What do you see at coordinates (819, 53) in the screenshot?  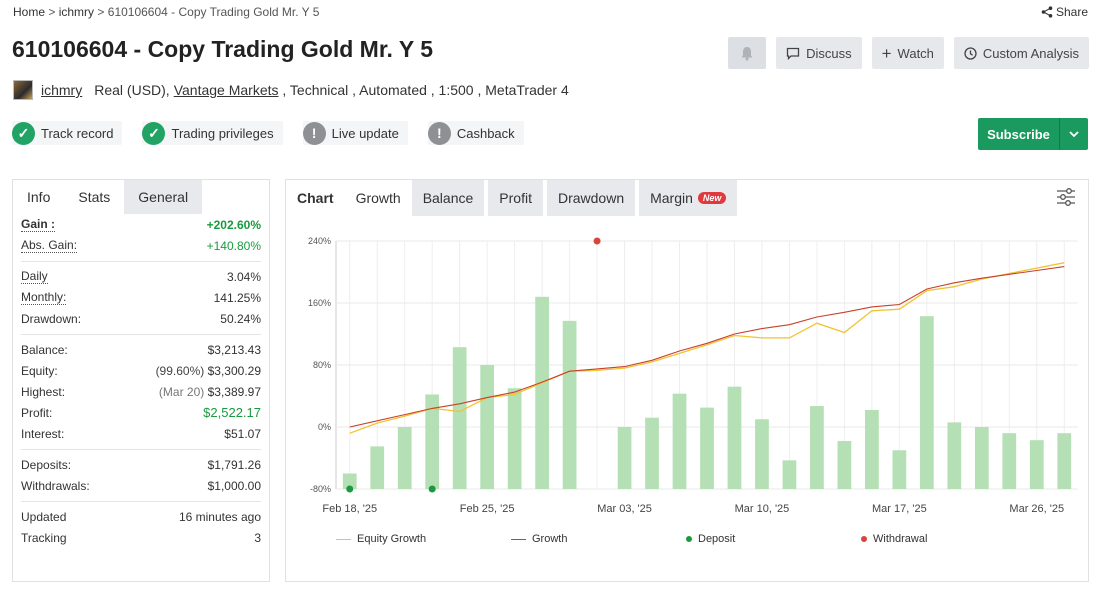 I see `discuss-button: Discuss` at bounding box center [819, 53].